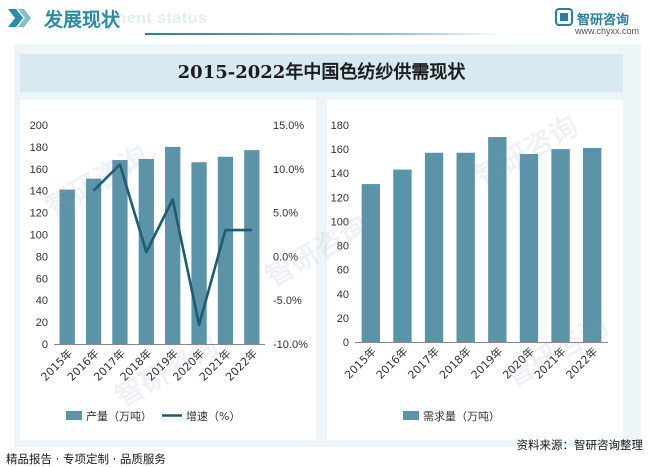 The width and height of the screenshot is (651, 467). Describe the element at coordinates (359, 362) in the screenshot. I see `x-tick-label: 2015年` at that location.